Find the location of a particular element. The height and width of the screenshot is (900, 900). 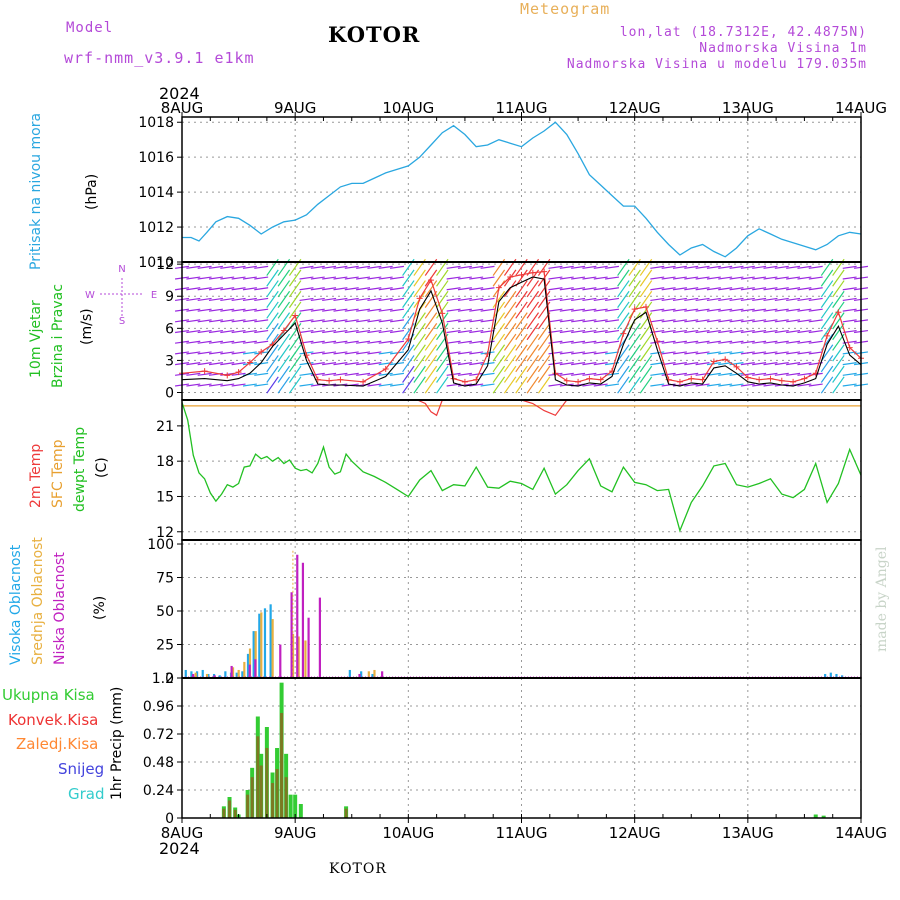

precip-bar-total is located at coordinates (295, 806).